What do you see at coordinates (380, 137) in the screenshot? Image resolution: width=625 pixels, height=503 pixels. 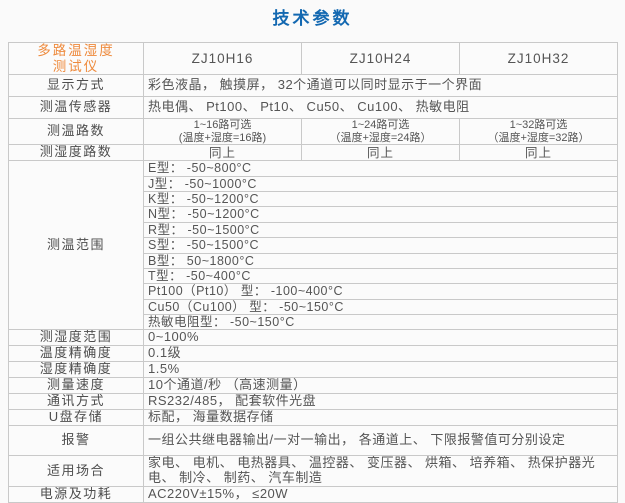 I see `channels-line2: （温度+湿度=24路）` at bounding box center [380, 137].